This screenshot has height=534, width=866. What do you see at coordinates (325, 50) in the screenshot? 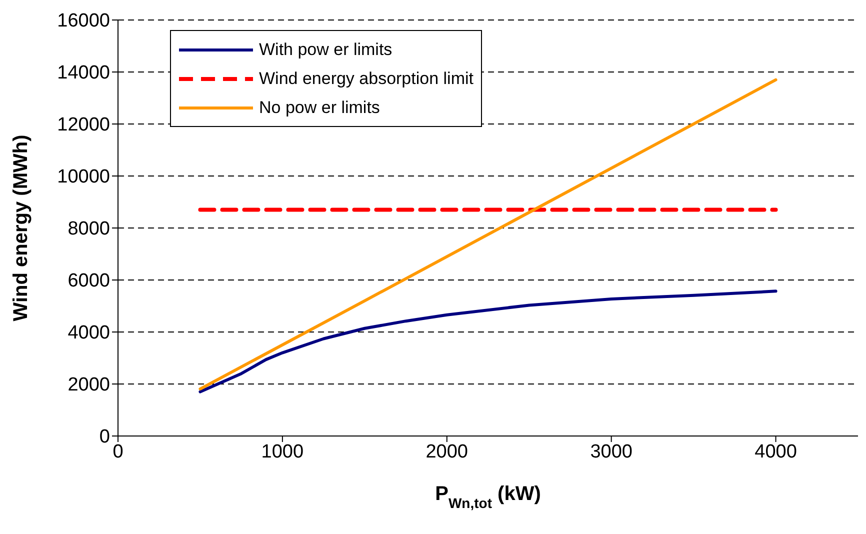
I see `legend-label: With pow er limits` at bounding box center [325, 50].